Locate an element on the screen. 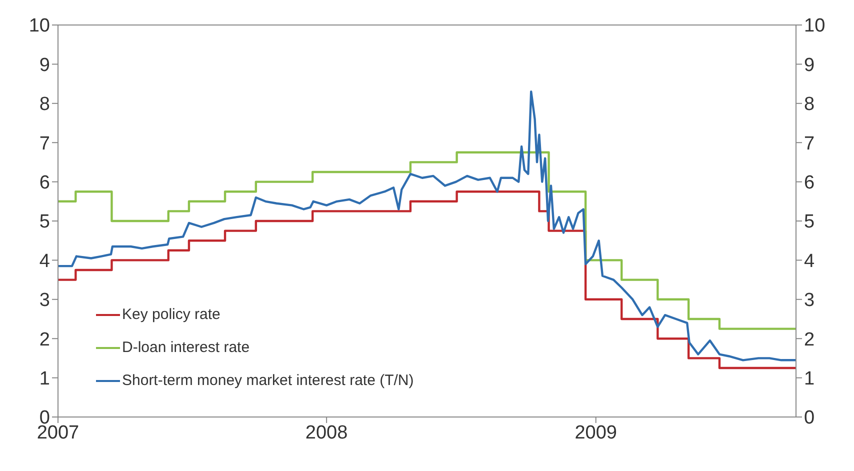 The width and height of the screenshot is (854, 471). y2-tick-label: 1 is located at coordinates (809, 379).